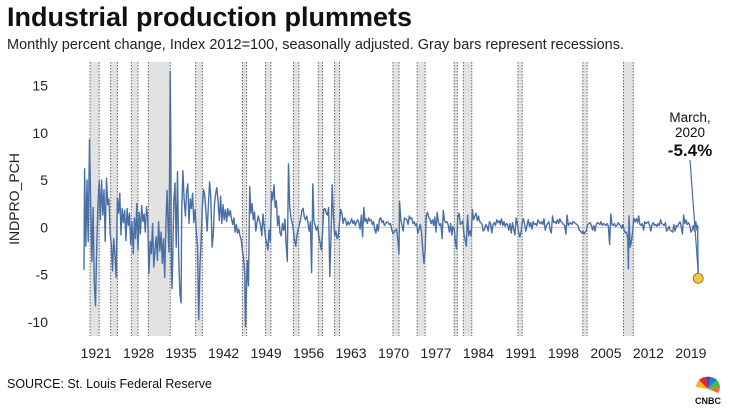 This screenshot has height=409, width=740. I want to click on annotation-leader-line, so click(694, 216).